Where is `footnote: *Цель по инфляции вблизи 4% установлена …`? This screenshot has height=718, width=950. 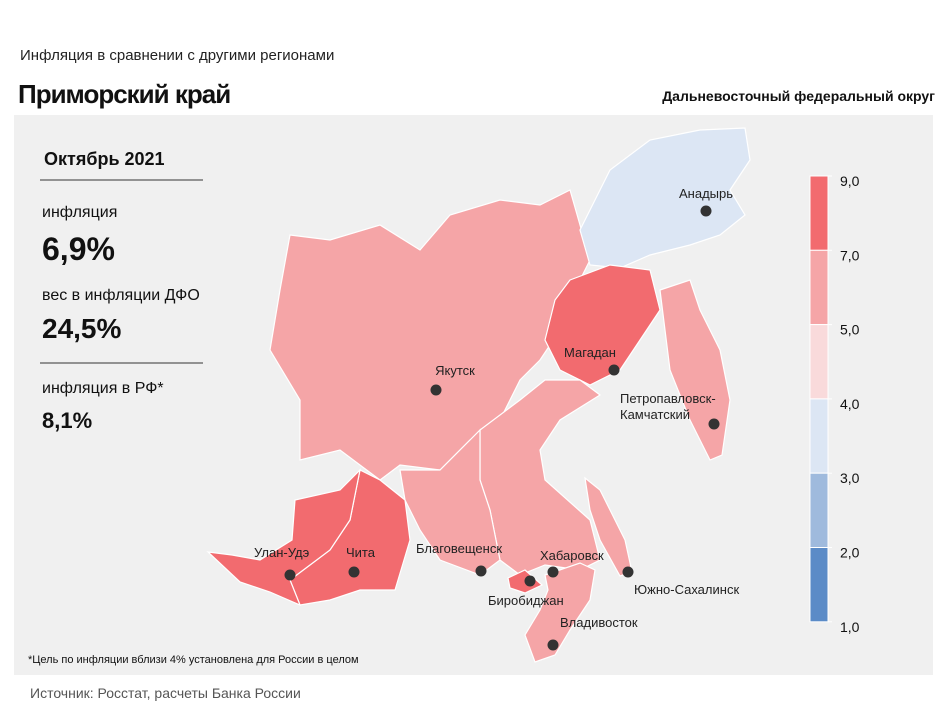
footnote: *Цель по инфляции вблизи 4% установлена … is located at coordinates (193, 660).